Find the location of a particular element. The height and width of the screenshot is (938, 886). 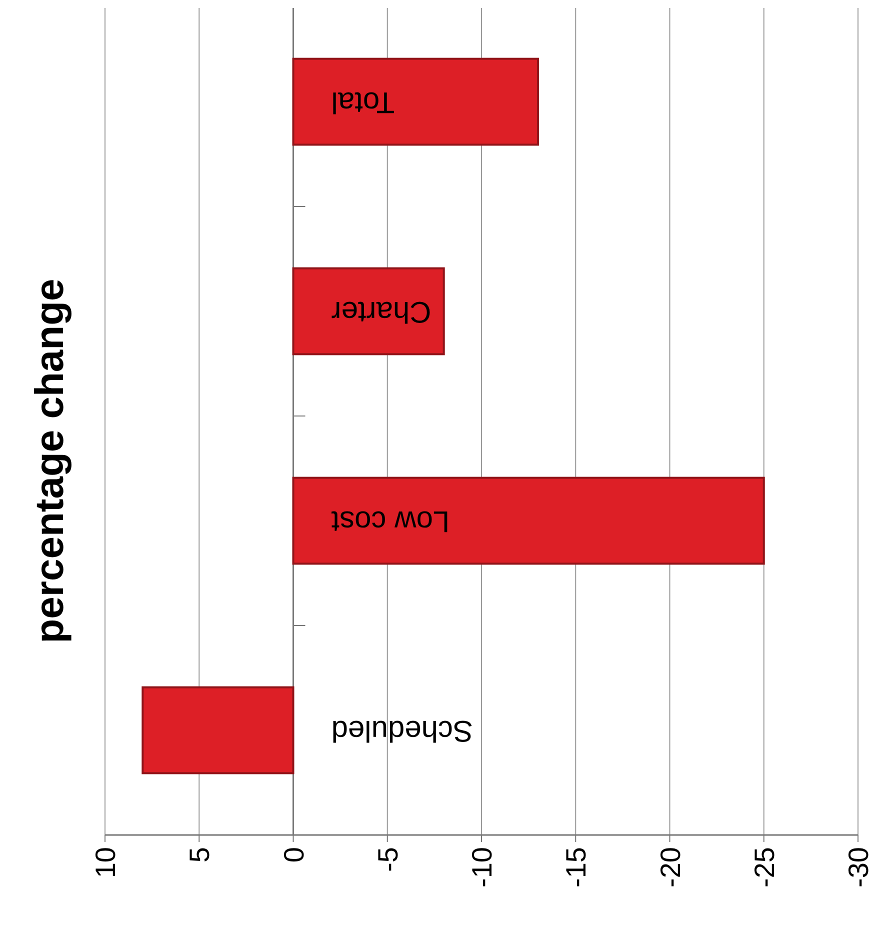

x-tick-label: -25 is located at coordinates (764, 867).